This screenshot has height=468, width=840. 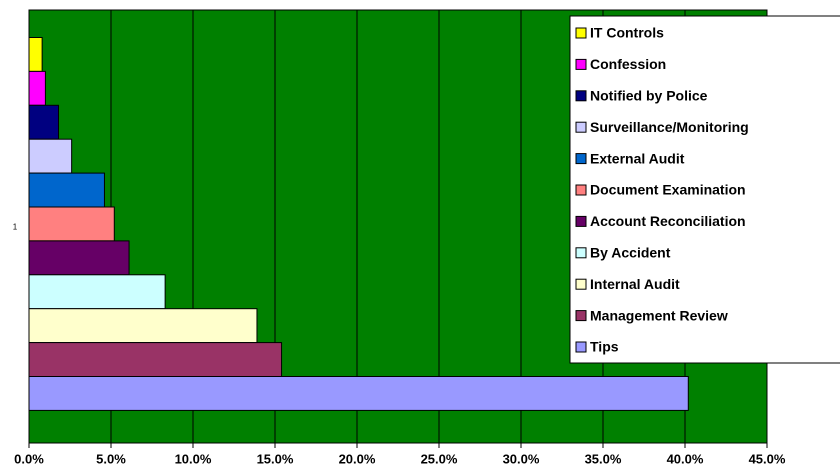 What do you see at coordinates (649, 96) in the screenshot?
I see `legend-label: Notified by Police` at bounding box center [649, 96].